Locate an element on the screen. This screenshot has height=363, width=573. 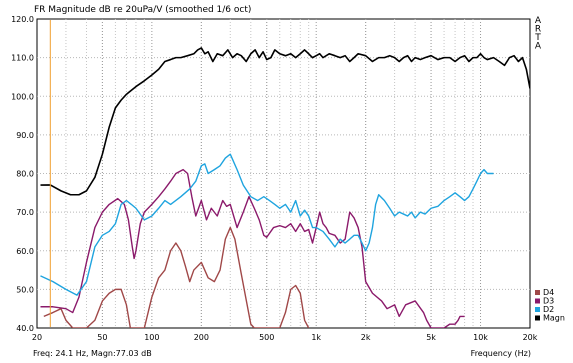
cursor-readout: Freq: 24.1 Hz, Magn:77.03 dB is located at coordinates (92, 353).